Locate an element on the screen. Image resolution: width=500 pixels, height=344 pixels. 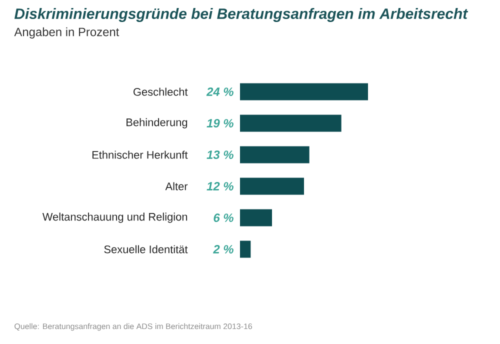
y-tick-label: Weltanschauung und Religion is located at coordinates (115, 217).